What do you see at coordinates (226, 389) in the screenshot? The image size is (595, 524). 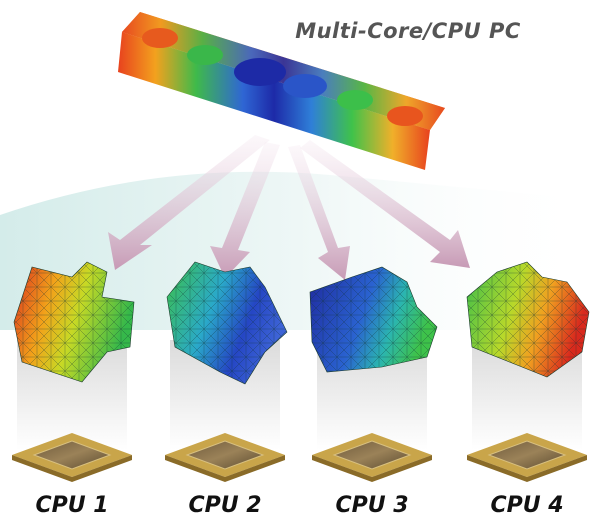 I see `cpu-node: CPU 2` at bounding box center [226, 389].